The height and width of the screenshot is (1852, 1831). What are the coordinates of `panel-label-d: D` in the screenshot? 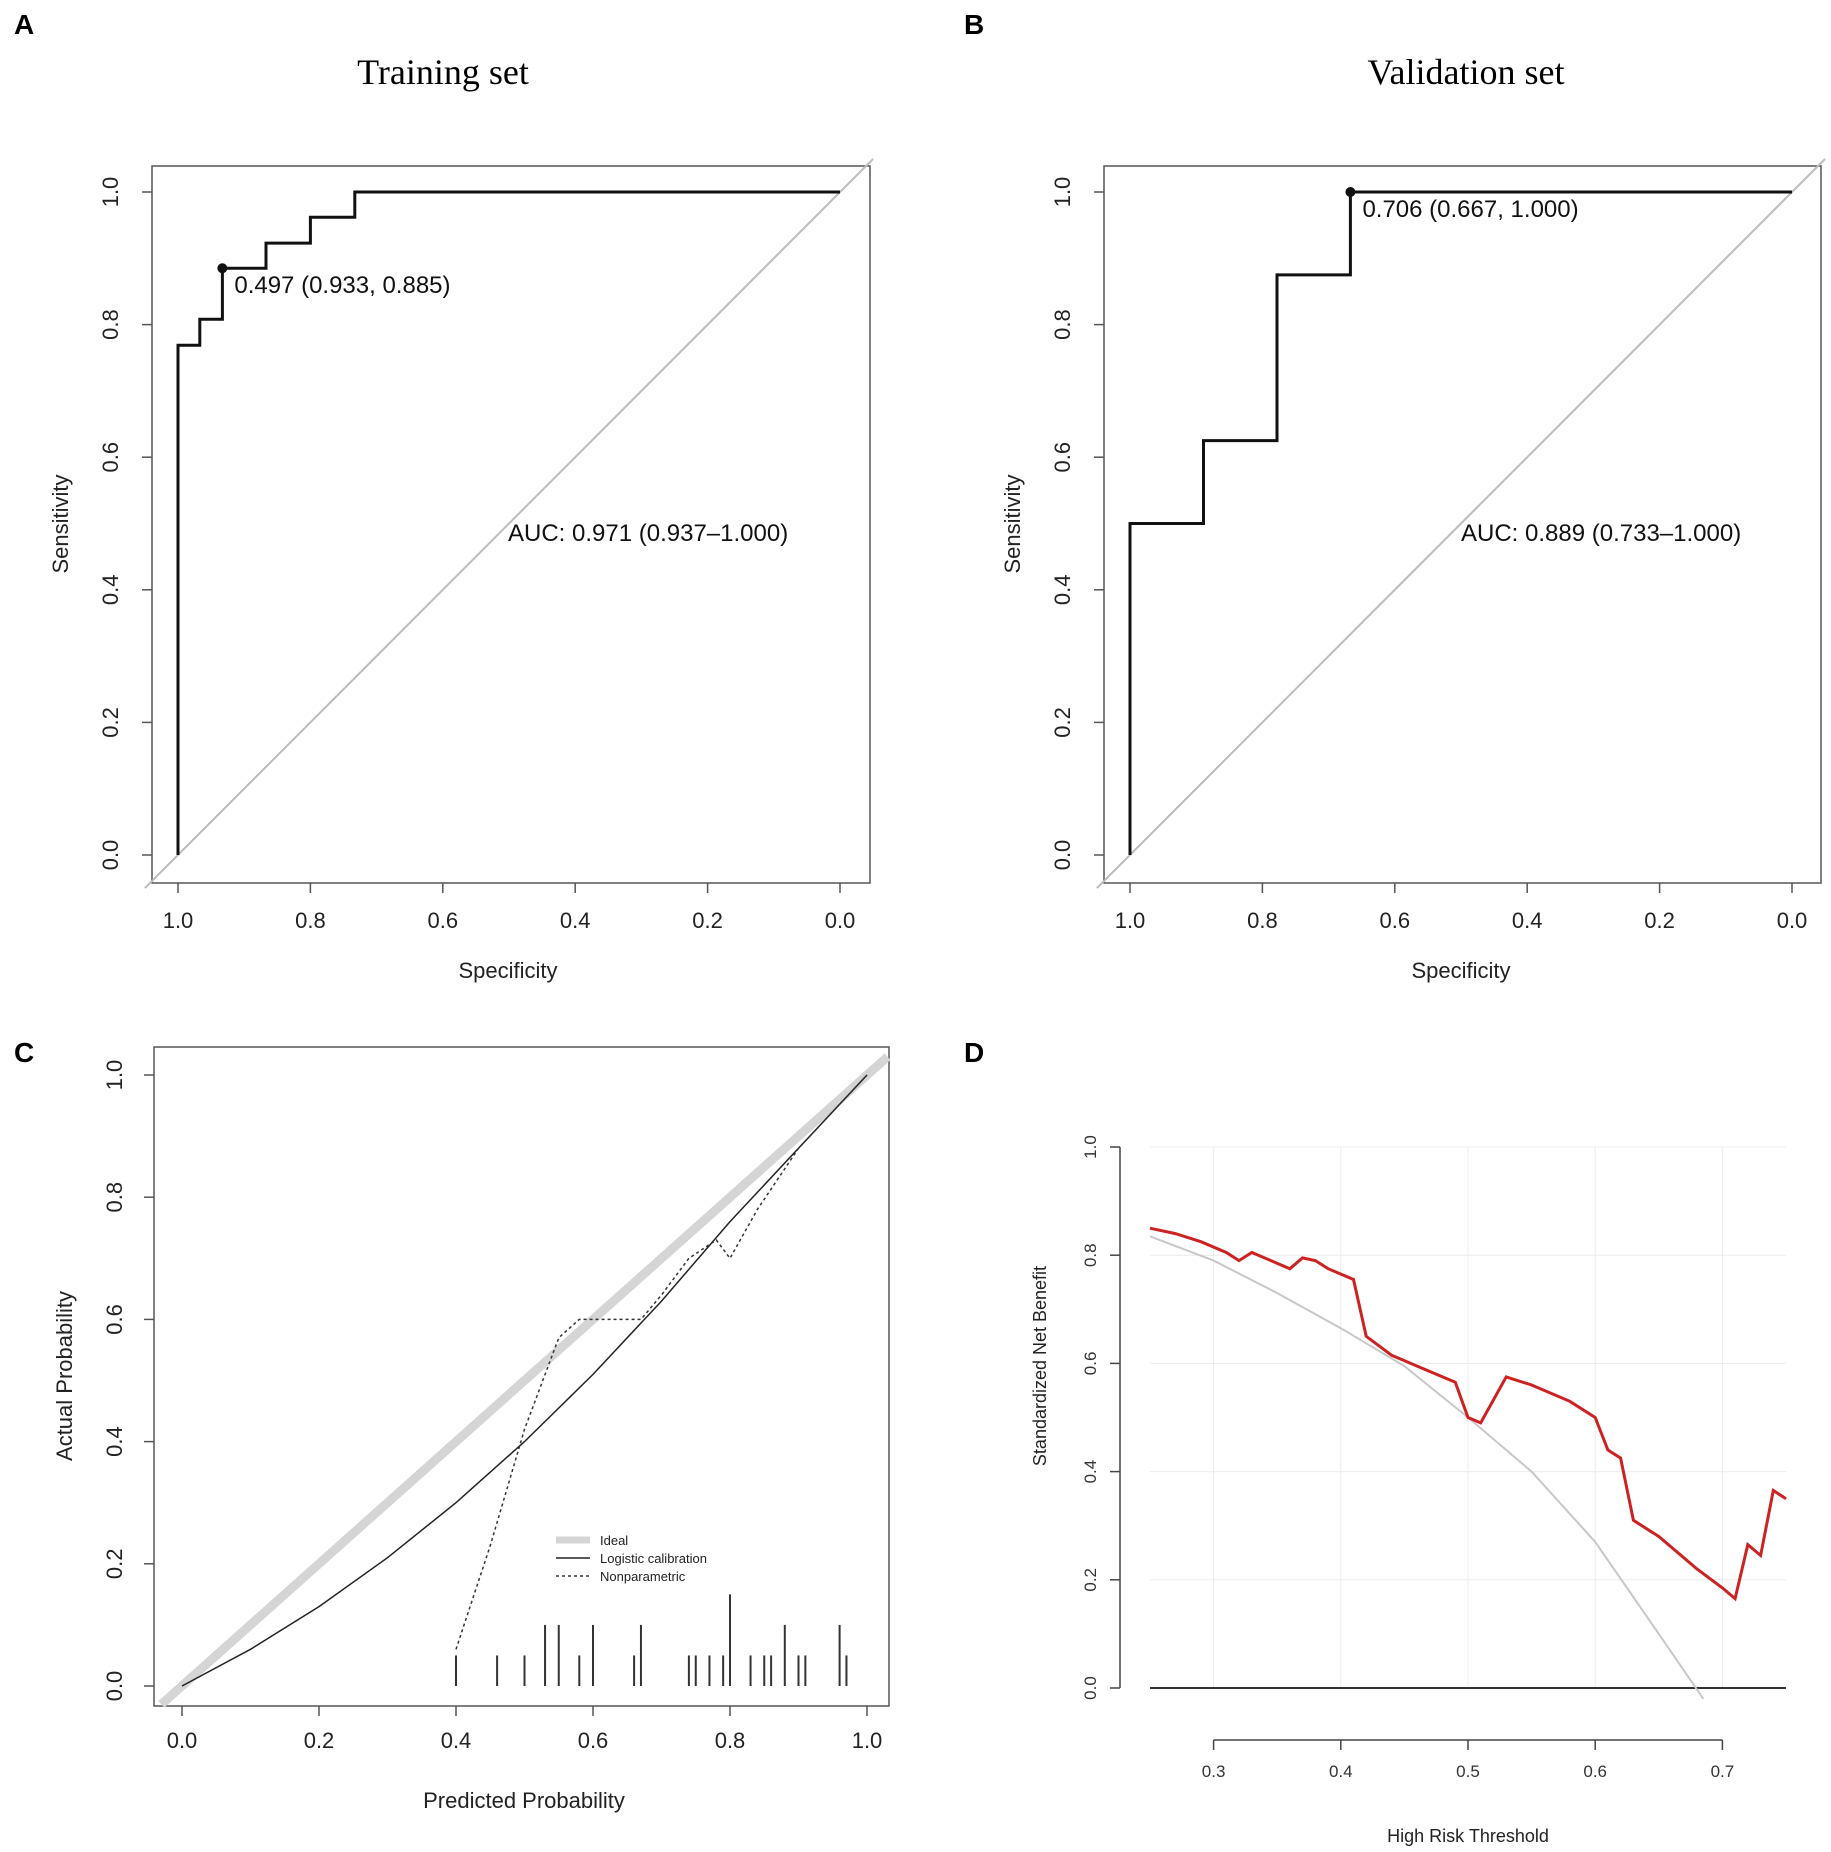 It's located at (974, 1052).